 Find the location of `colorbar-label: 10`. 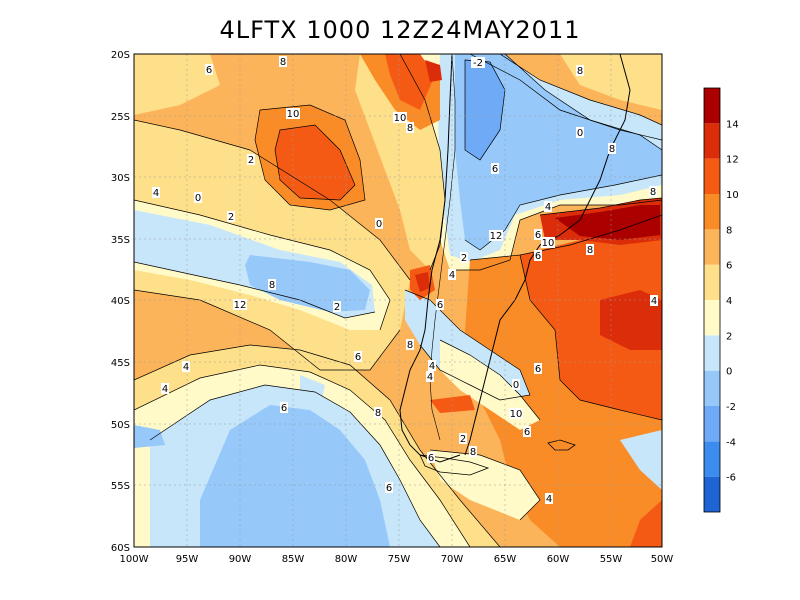

colorbar-label: 10 is located at coordinates (732, 195).